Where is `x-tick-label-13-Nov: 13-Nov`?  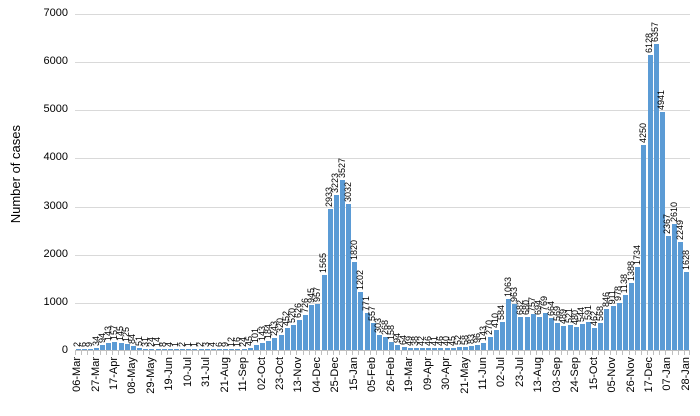
x-tick-label-13-Nov: 13-Nov is located at coordinates (298, 375).